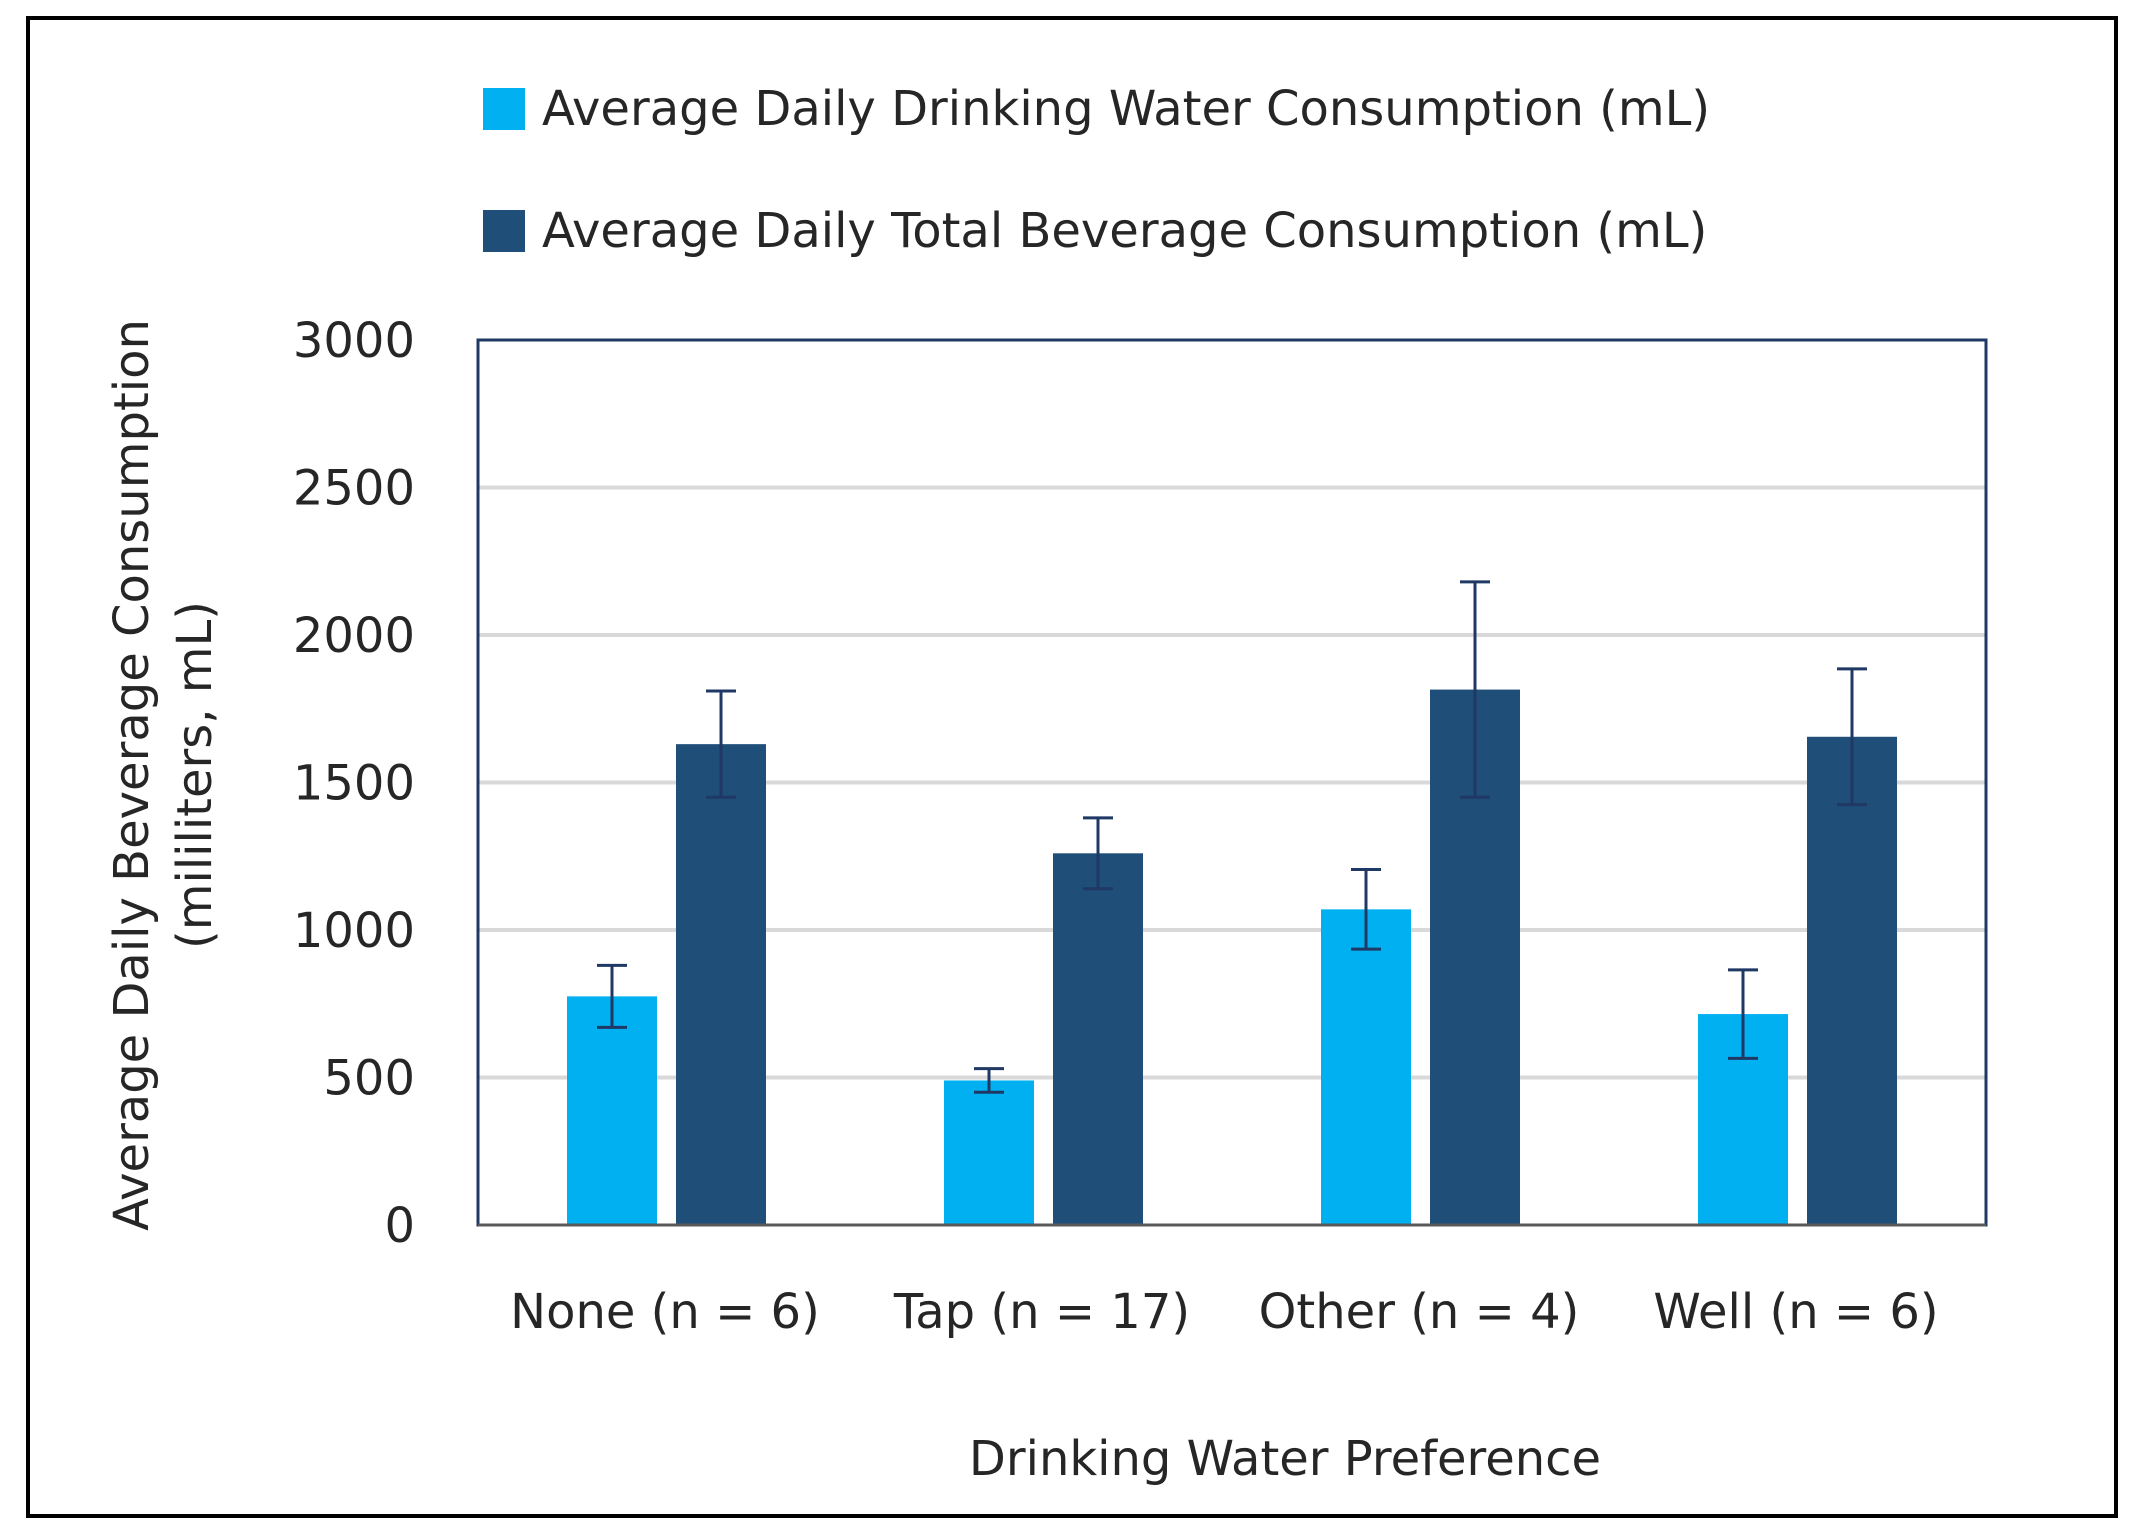 The width and height of the screenshot is (2149, 1532). What do you see at coordinates (354, 341) in the screenshot?
I see `y-tick-label-3000: 3000` at bounding box center [354, 341].